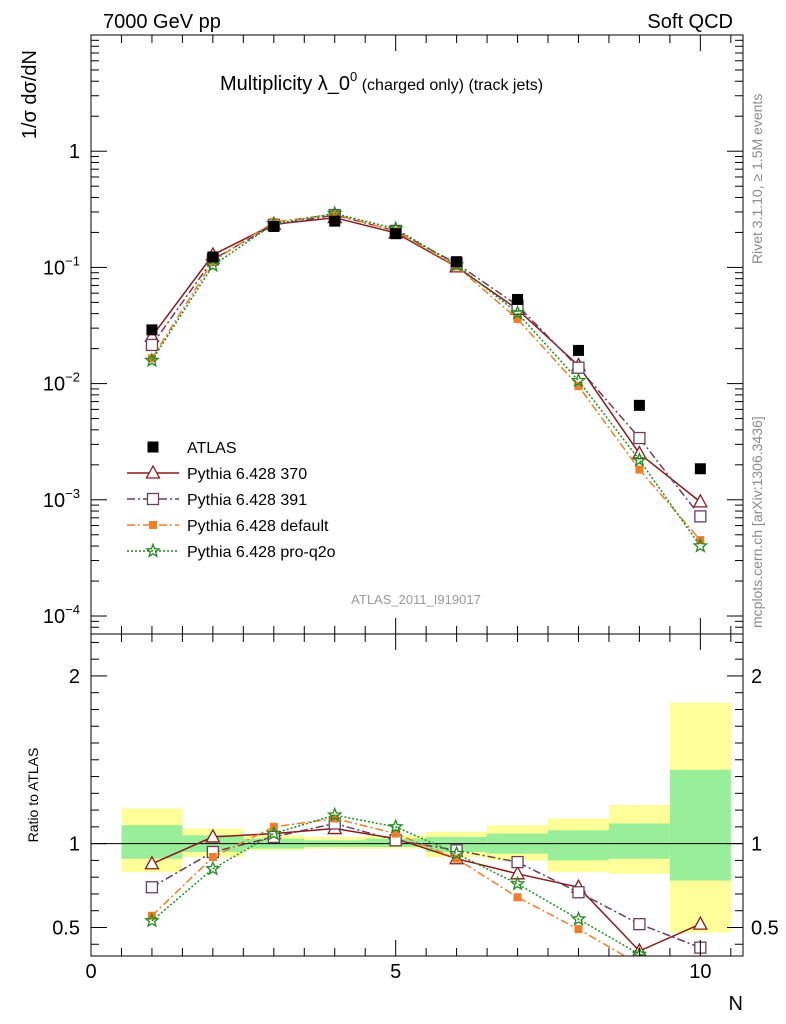 This screenshot has width=786, height=1024. What do you see at coordinates (247, 474) in the screenshot?
I see `legend-label: Pythia 6.428 370` at bounding box center [247, 474].